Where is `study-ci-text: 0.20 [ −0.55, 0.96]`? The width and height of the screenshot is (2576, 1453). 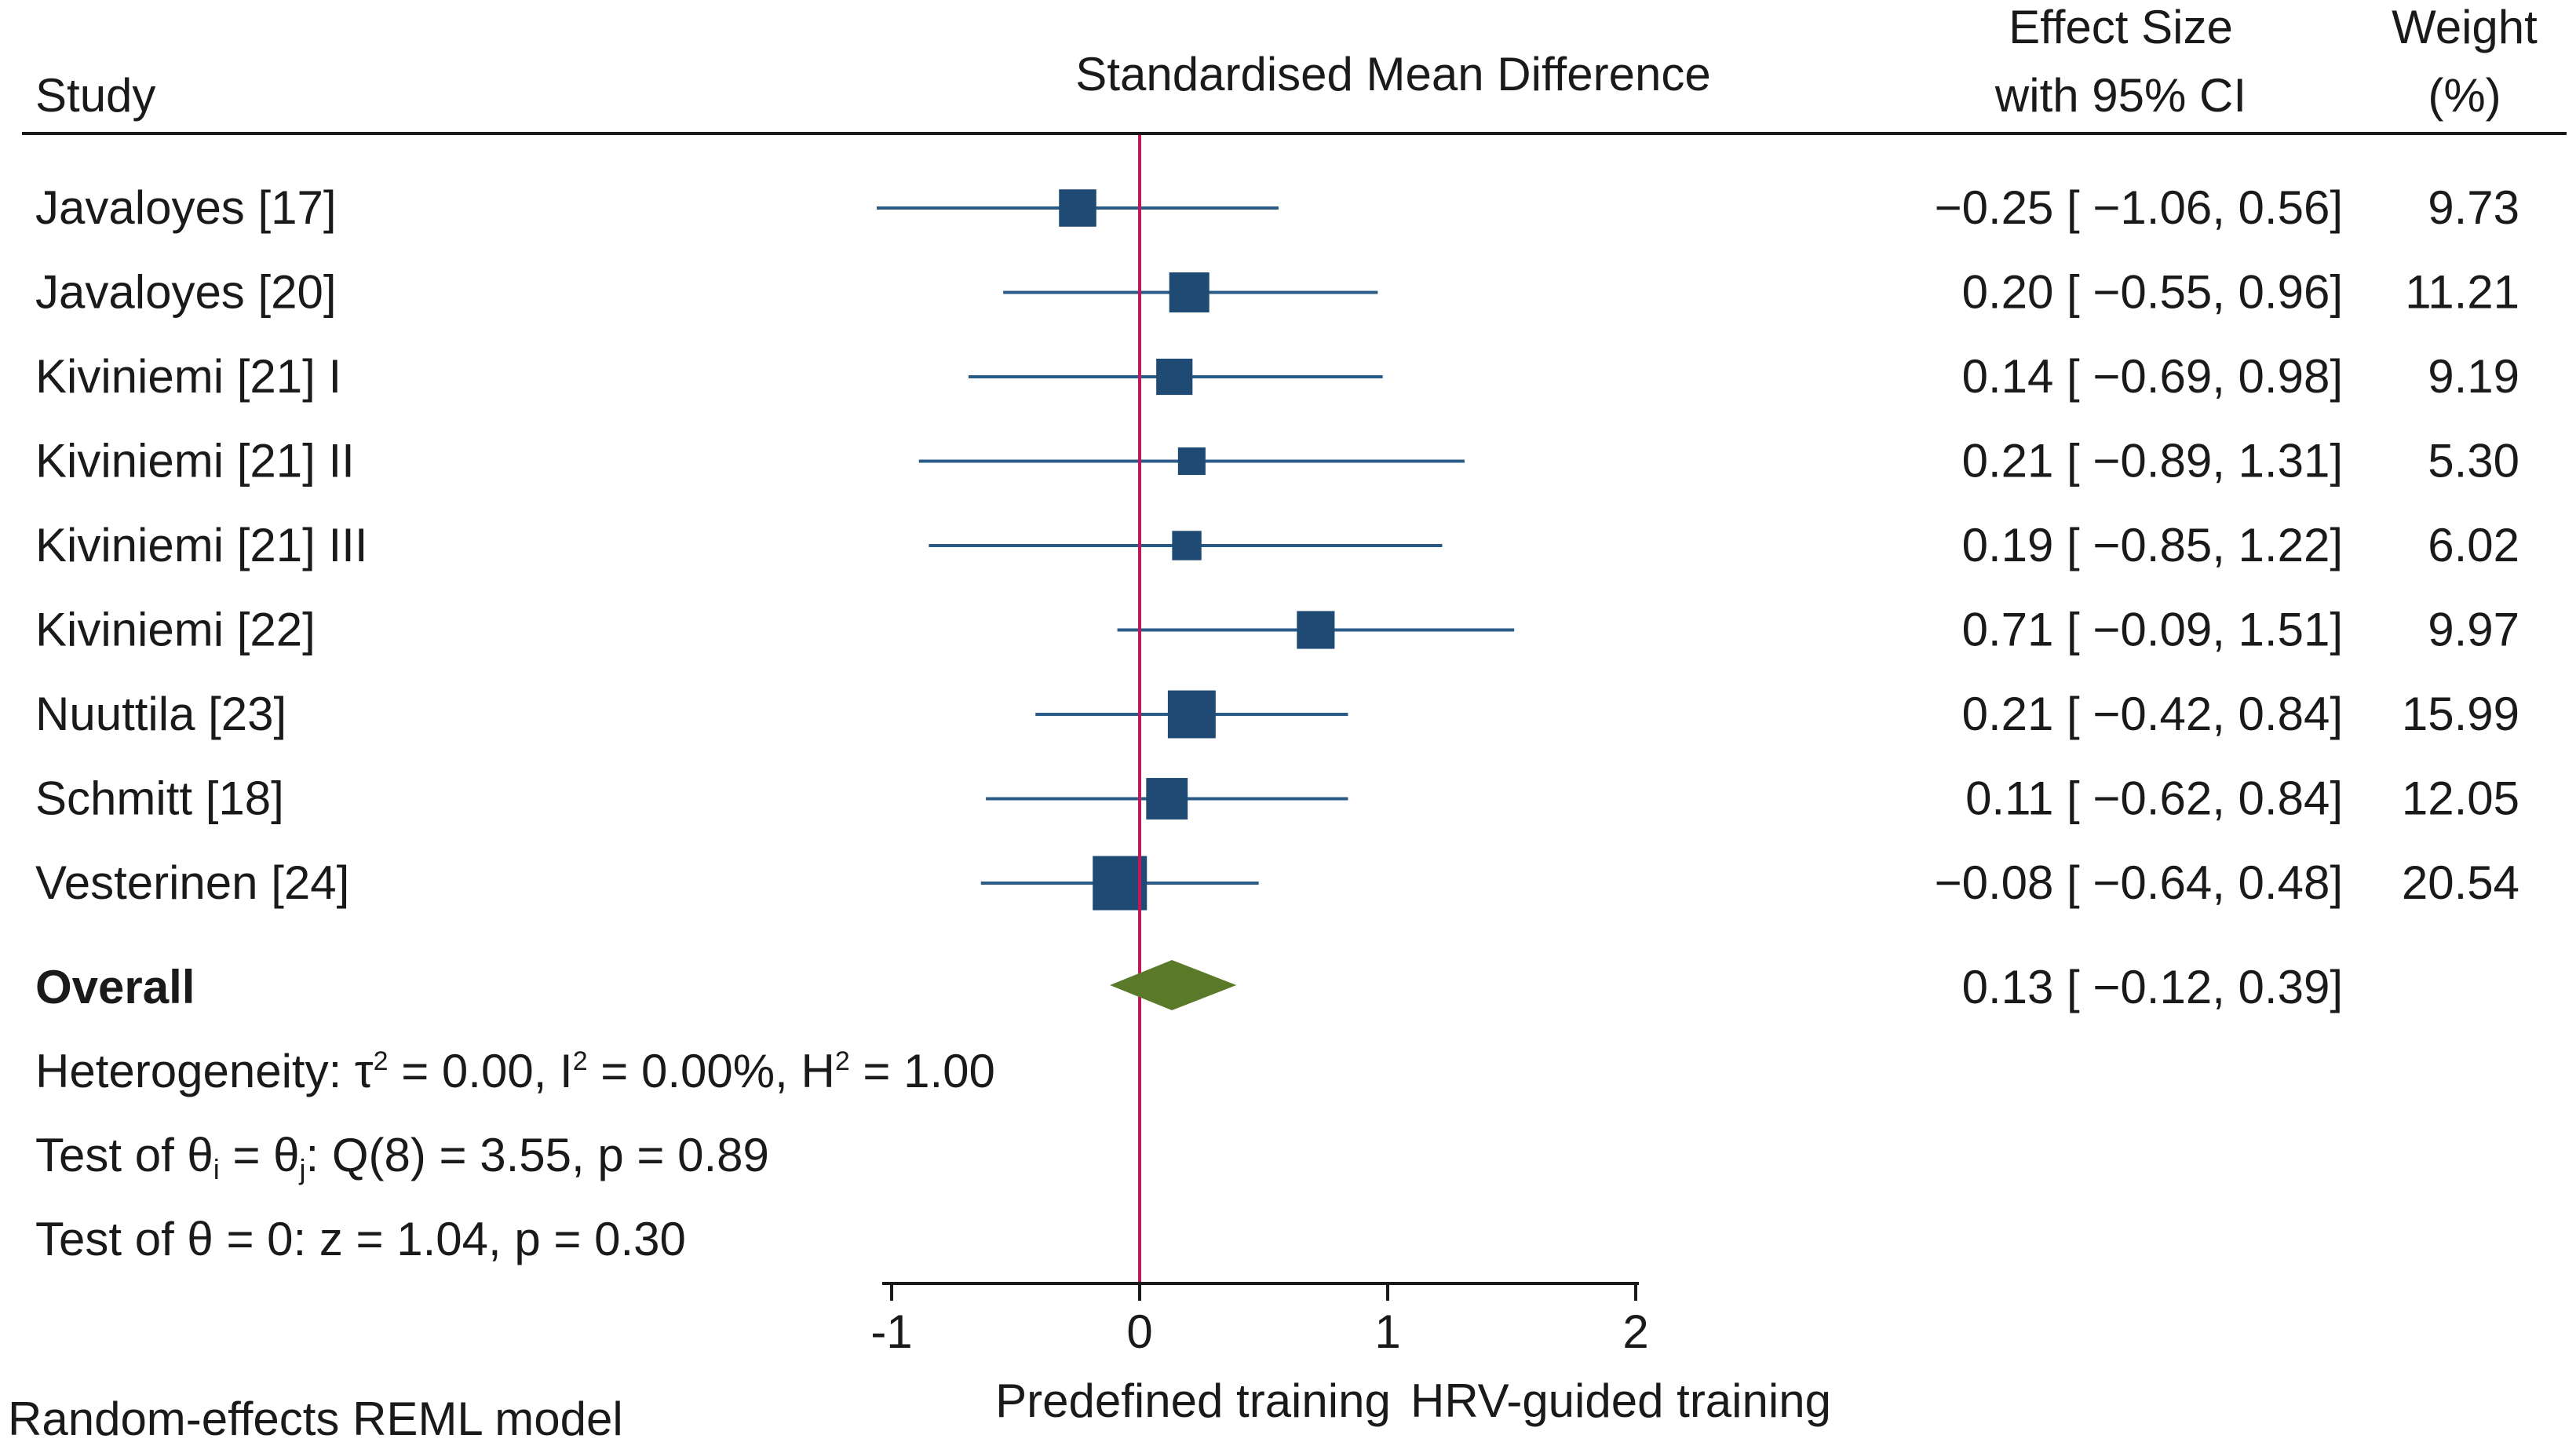 study-ci-text: 0.20 [ −0.55, 0.96] is located at coordinates (2152, 292).